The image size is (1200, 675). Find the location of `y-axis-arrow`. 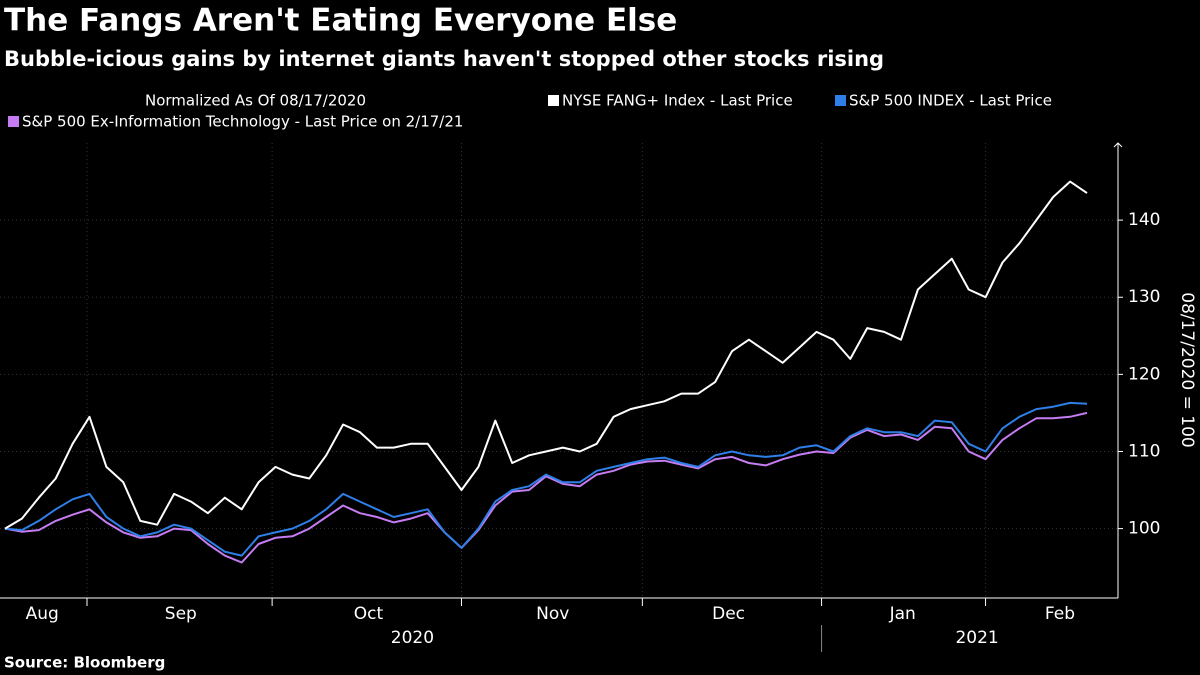

y-axis-arrow is located at coordinates (1118, 145).